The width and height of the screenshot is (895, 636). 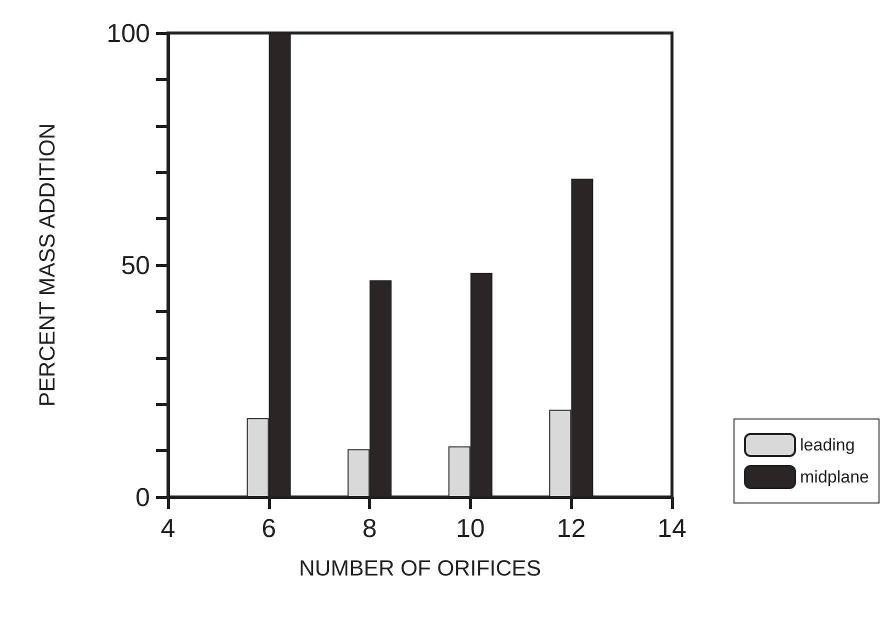 I want to click on x-axis-title: NUMBER OF ORIFICES, so click(x=420, y=568).